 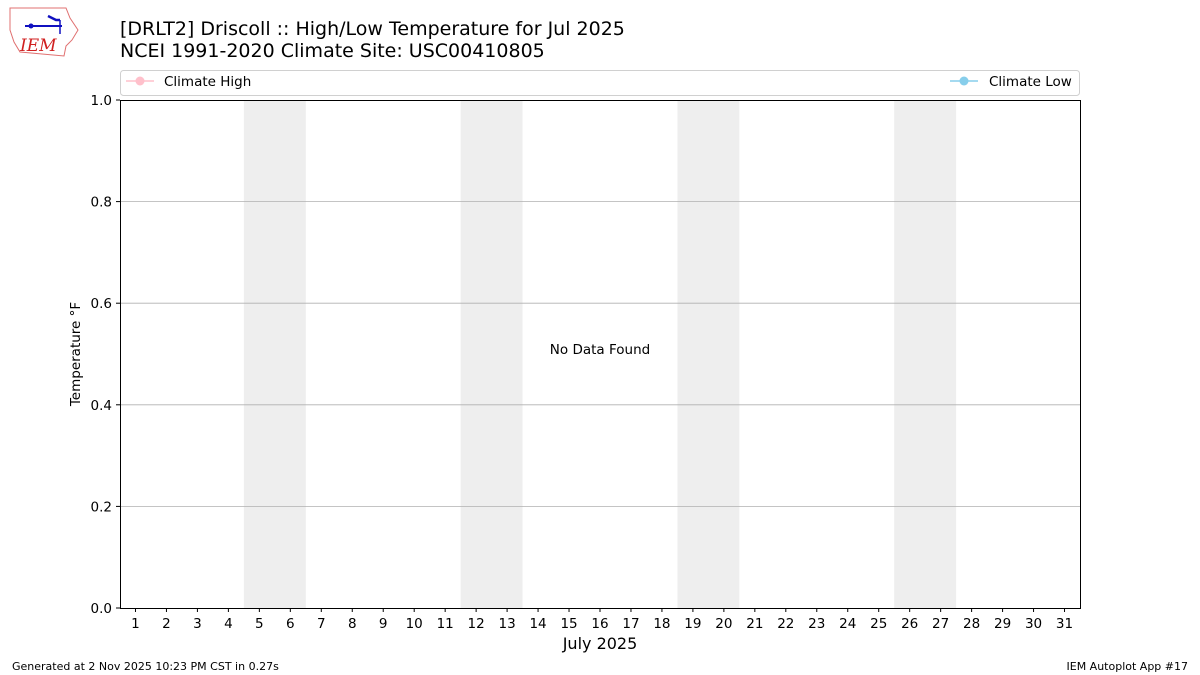 What do you see at coordinates (754, 624) in the screenshot?
I see `x-tick-label: 21` at bounding box center [754, 624].